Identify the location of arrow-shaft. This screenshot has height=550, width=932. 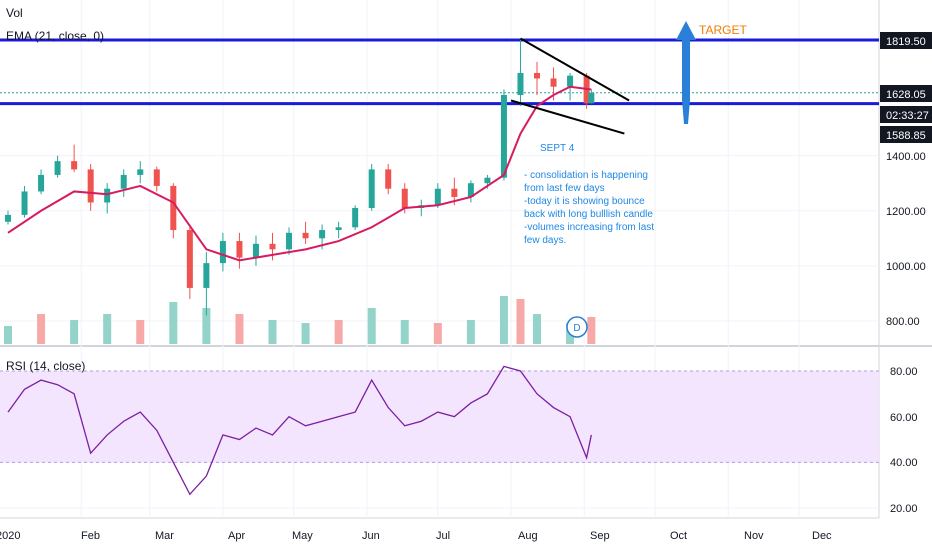
(686, 81).